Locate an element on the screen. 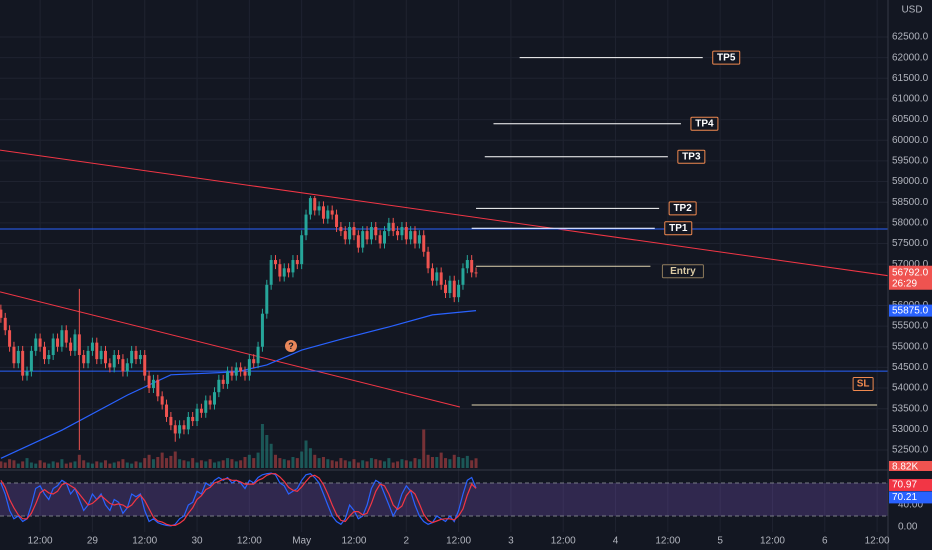 This screenshot has height=550, width=932. level-label: Entry is located at coordinates (683, 271).